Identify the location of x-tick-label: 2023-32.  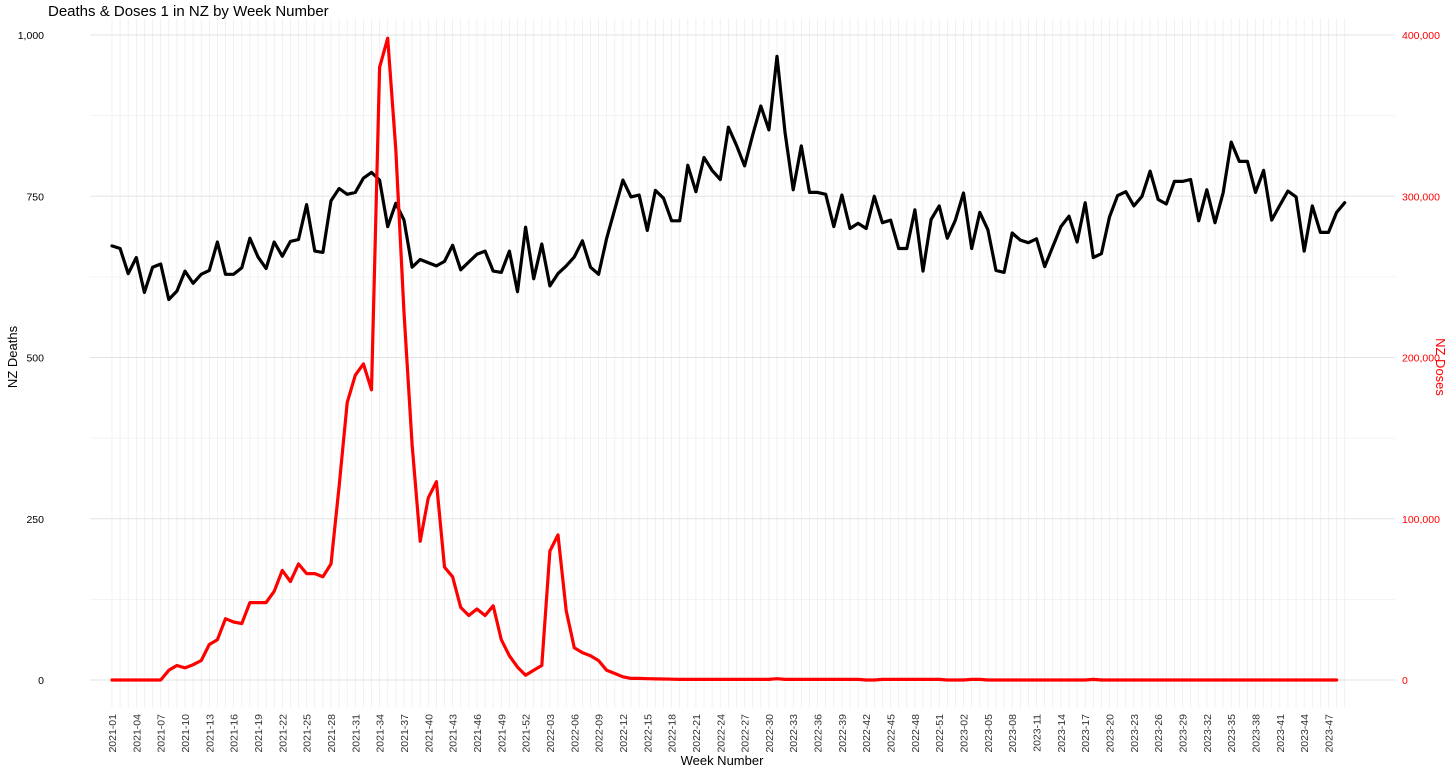
(1208, 733).